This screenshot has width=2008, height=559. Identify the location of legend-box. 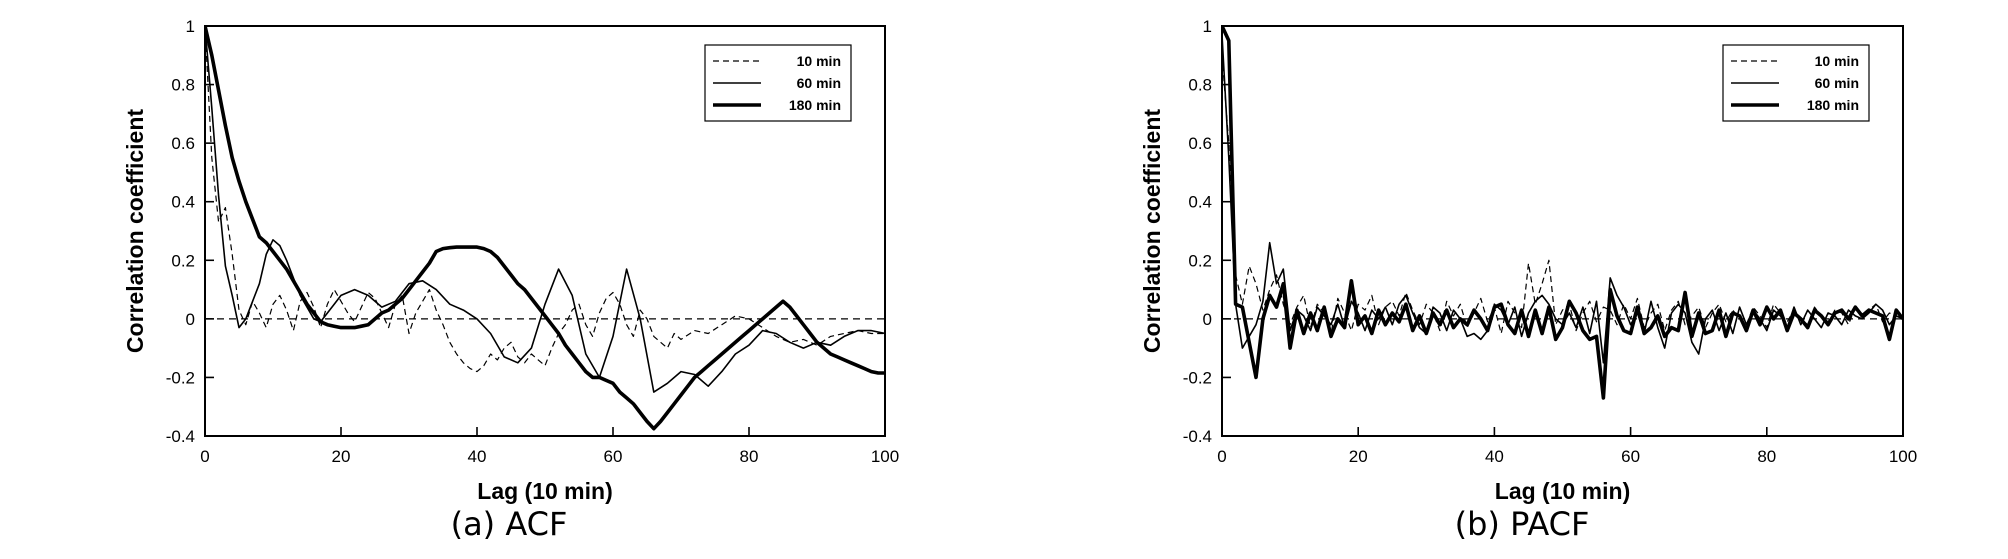
(778, 83).